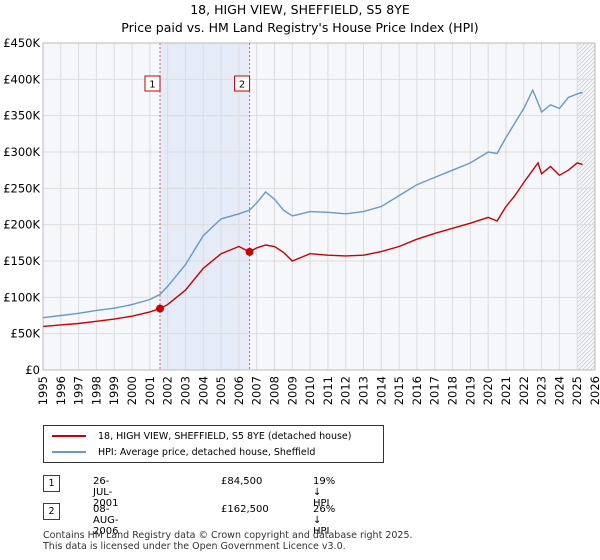 This screenshot has height=560, width=600. Describe the element at coordinates (542, 390) in the screenshot. I see `x-tick-label: 2023` at that location.